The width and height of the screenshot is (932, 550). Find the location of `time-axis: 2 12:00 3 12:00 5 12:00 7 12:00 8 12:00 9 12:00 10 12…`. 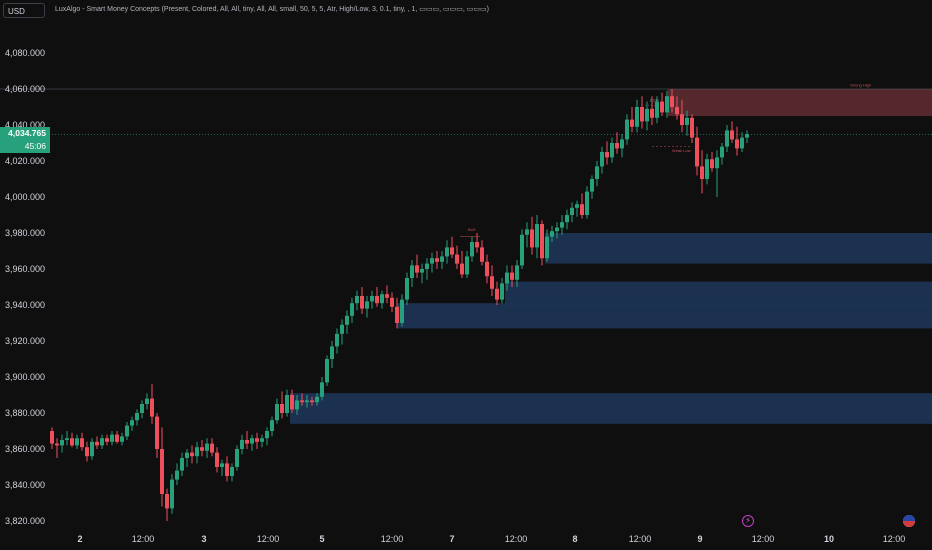

time-axis: 2 12:00 3 12:00 5 12:00 7 12:00 8 12:00 9 12:00 10 12… is located at coordinates (466, 539).